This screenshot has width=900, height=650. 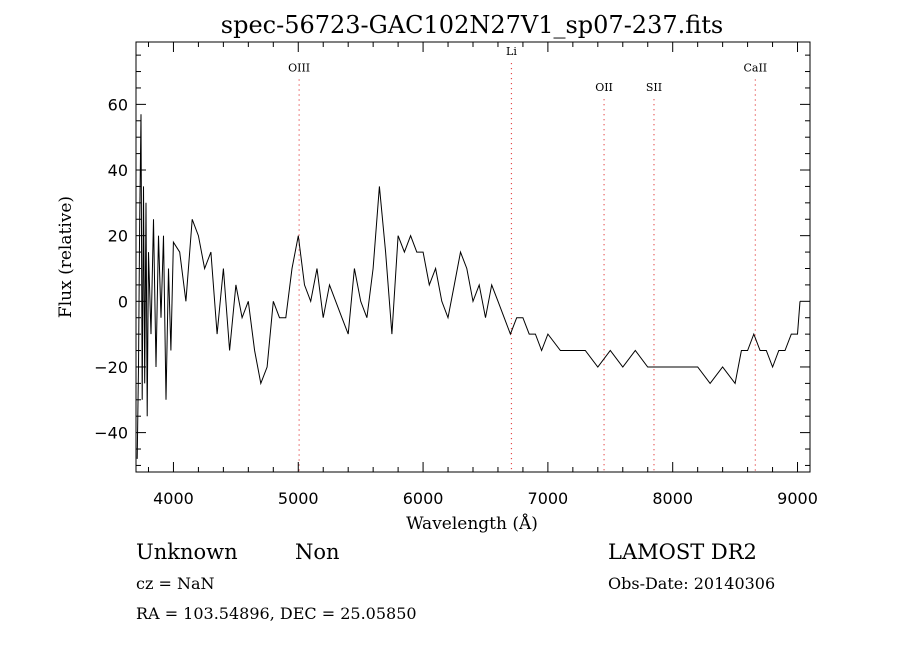 What do you see at coordinates (472, 25) in the screenshot?
I see `chart-title: spec-56723-GAC102N27V1_sp07-237.fits` at bounding box center [472, 25].